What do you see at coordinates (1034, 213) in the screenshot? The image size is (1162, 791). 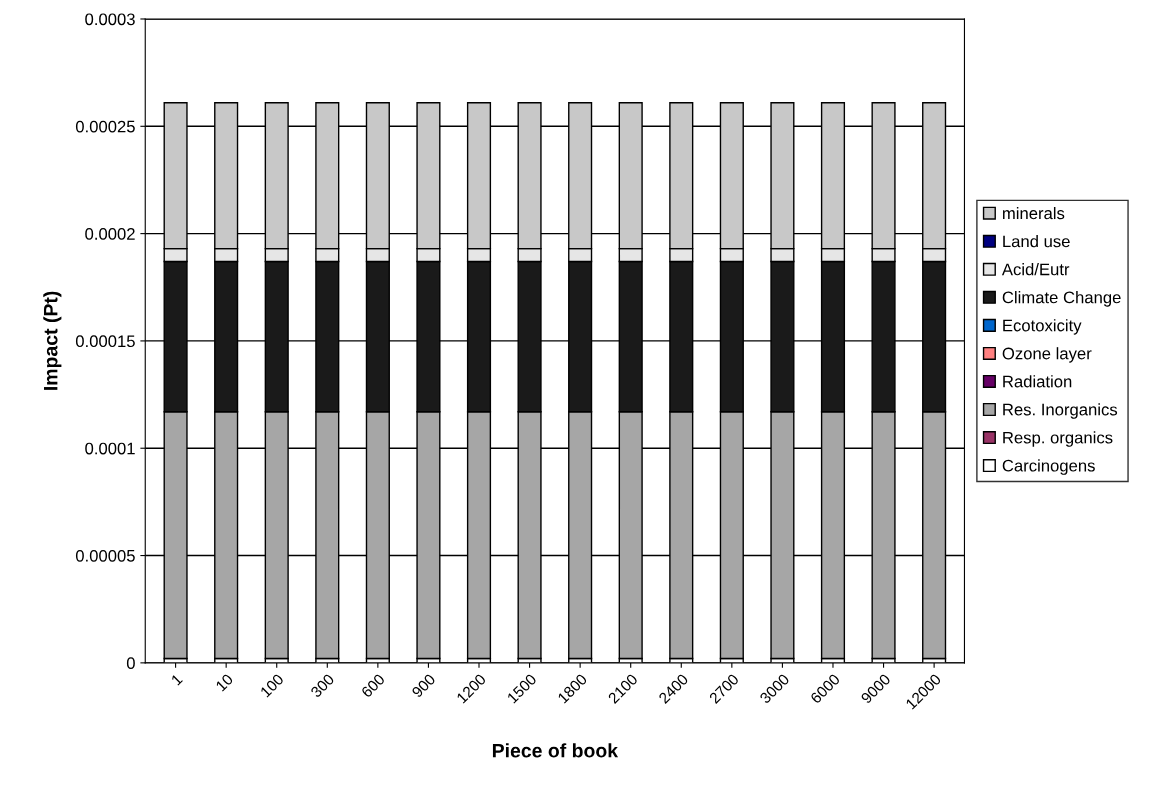 I see `legend-label: minerals` at bounding box center [1034, 213].